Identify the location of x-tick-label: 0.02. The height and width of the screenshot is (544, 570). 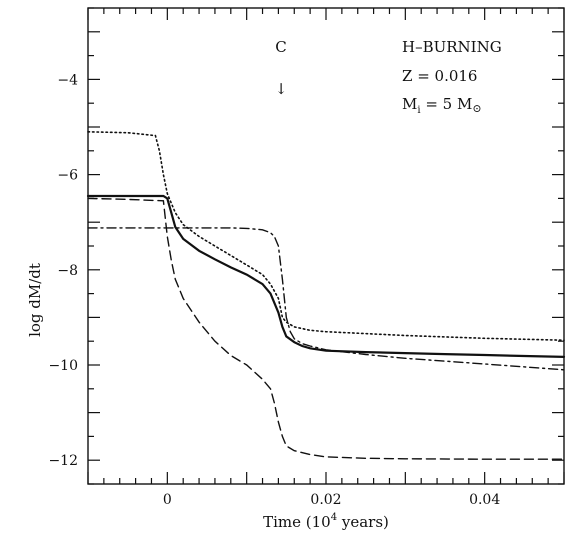
(325, 500).